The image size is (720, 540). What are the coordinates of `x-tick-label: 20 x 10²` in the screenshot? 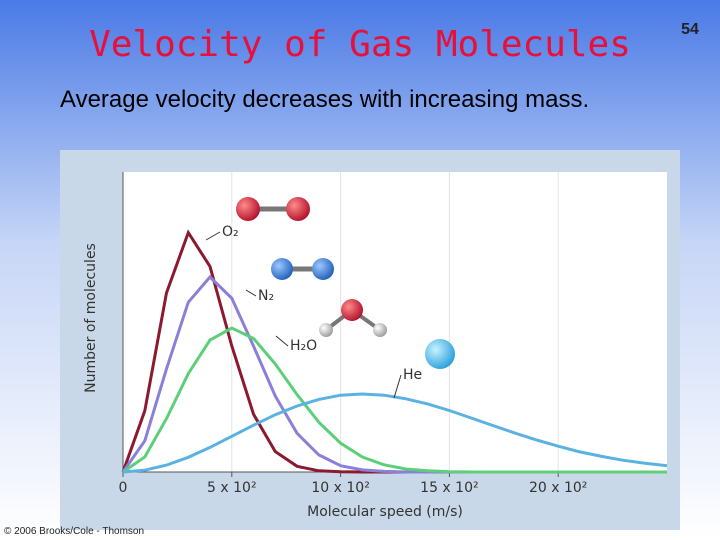 It's located at (558, 488).